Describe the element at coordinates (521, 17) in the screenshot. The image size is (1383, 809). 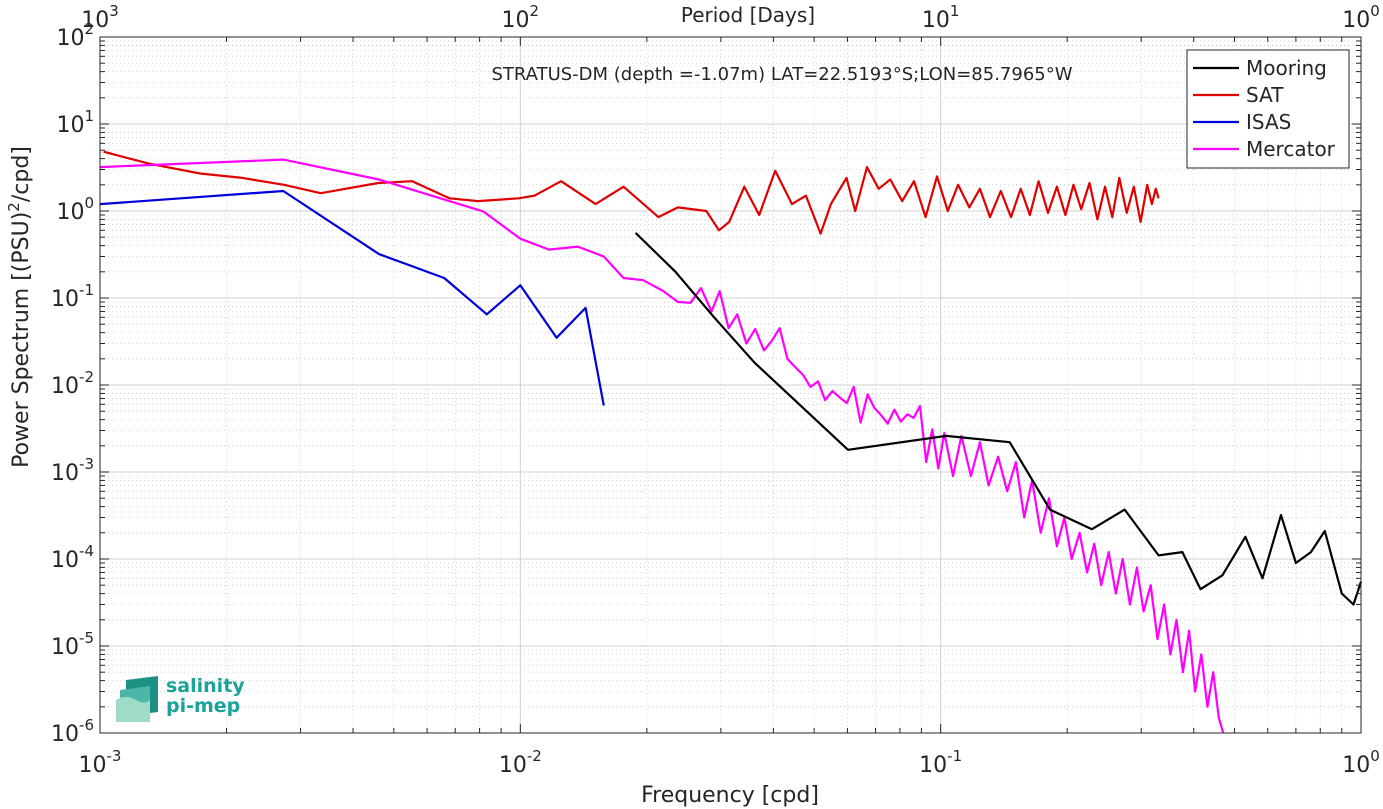
I see `top-tick-label: 10²` at that location.